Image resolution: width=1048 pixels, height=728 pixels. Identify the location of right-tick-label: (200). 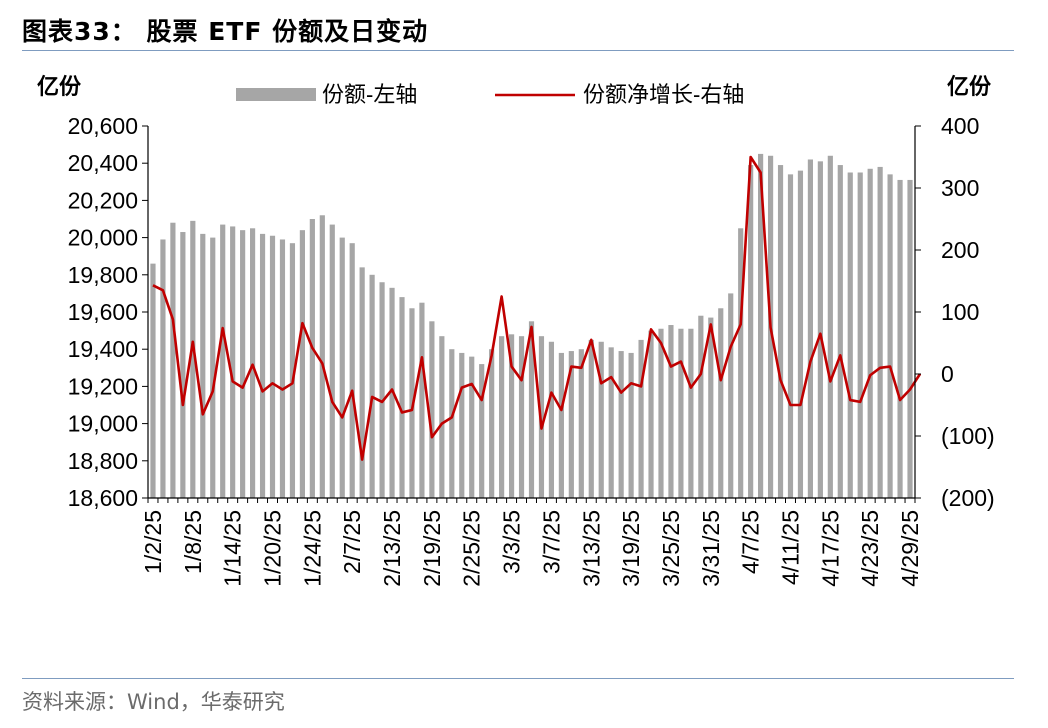
(968, 498).